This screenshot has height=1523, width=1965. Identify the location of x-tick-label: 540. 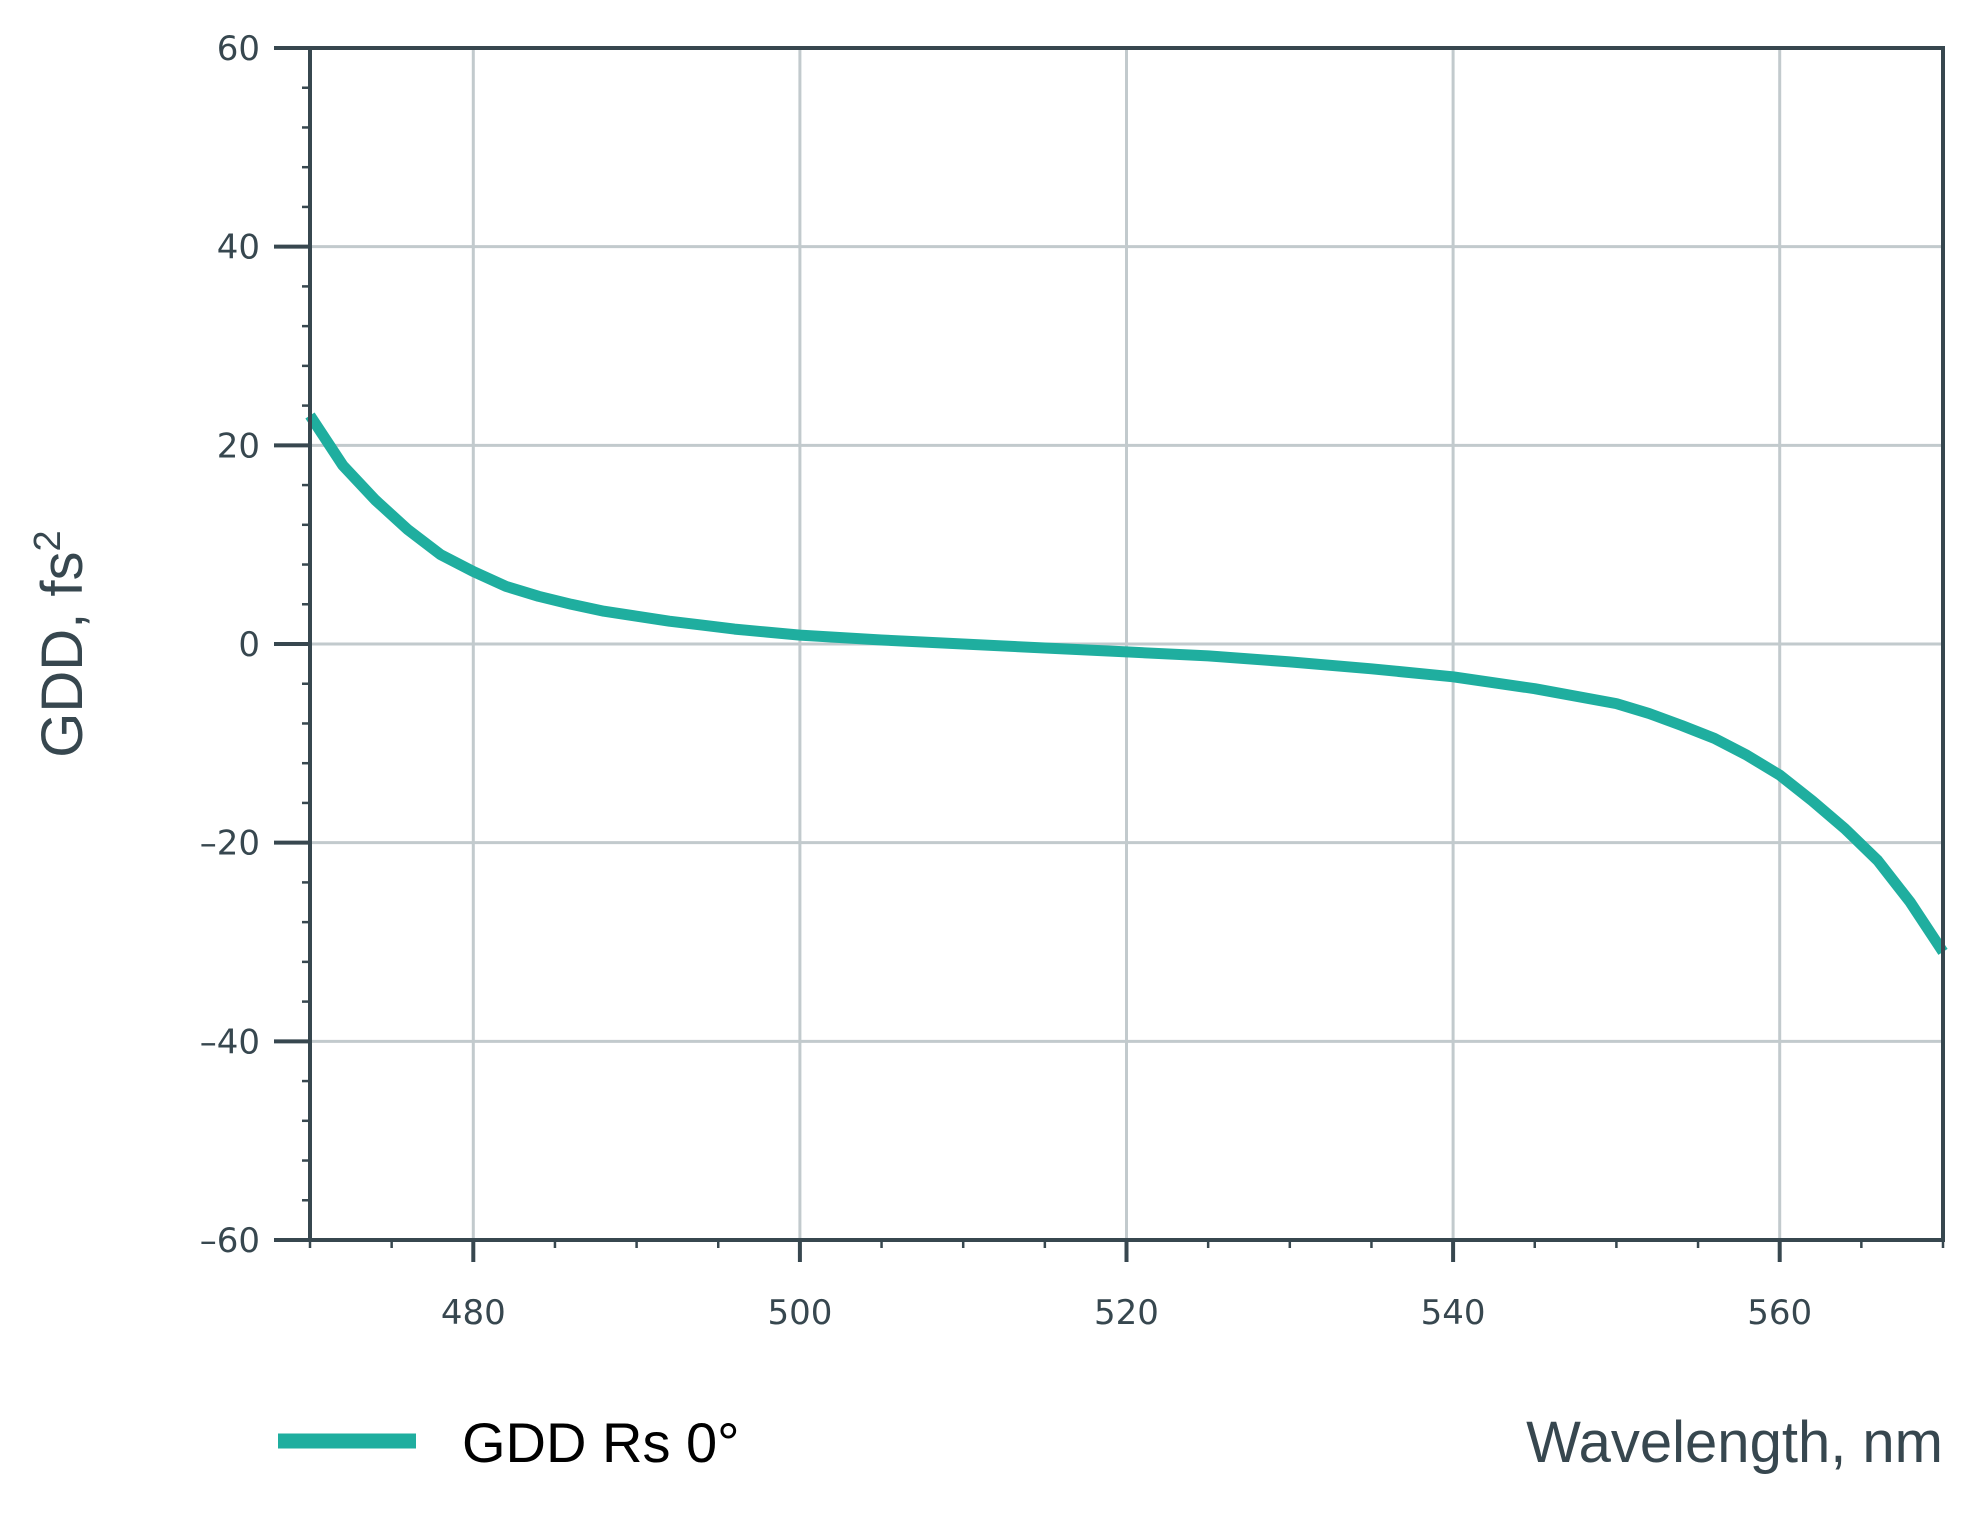
(1453, 1313).